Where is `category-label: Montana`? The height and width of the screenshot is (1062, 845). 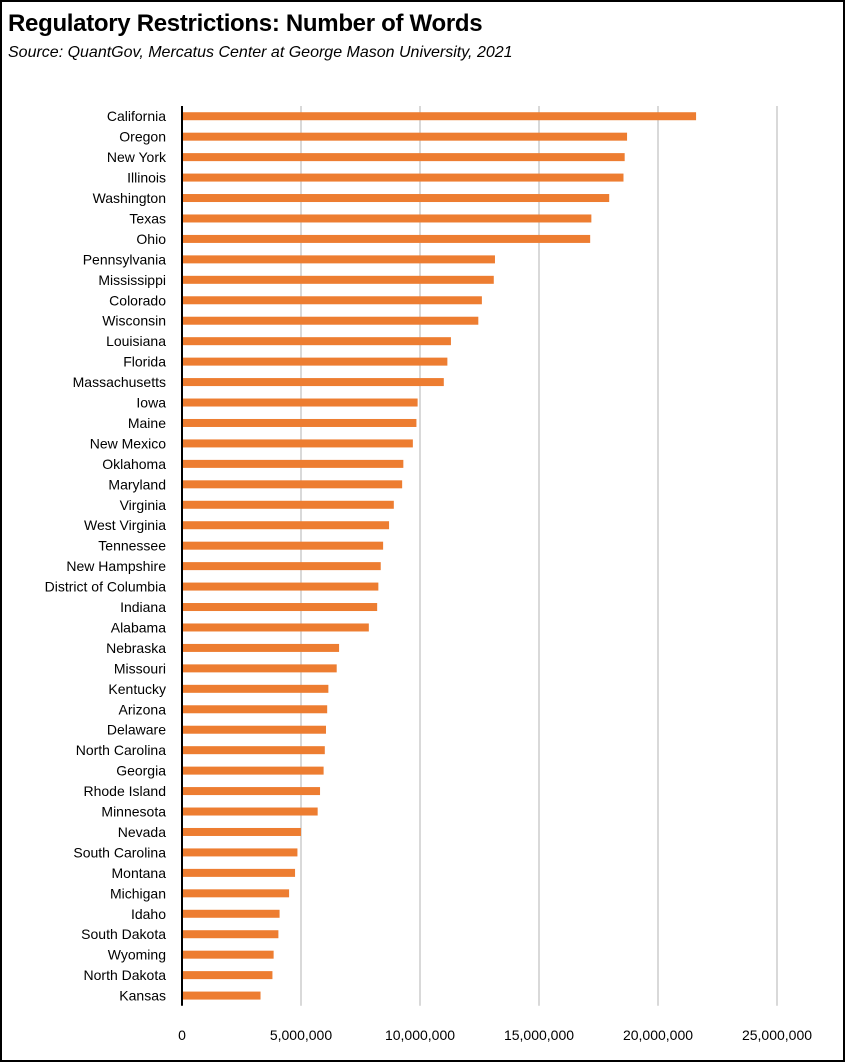 category-label: Montana is located at coordinates (139, 873).